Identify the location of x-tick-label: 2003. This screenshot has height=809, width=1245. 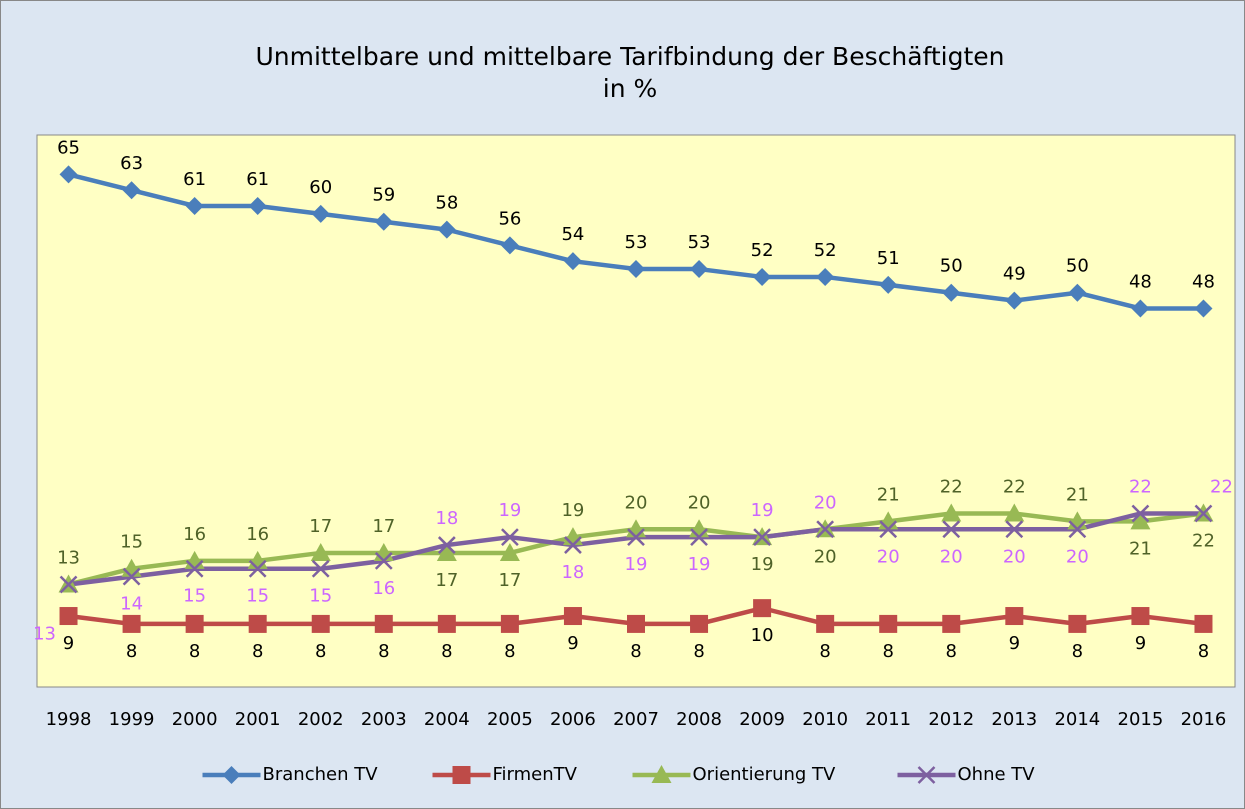
(384, 719).